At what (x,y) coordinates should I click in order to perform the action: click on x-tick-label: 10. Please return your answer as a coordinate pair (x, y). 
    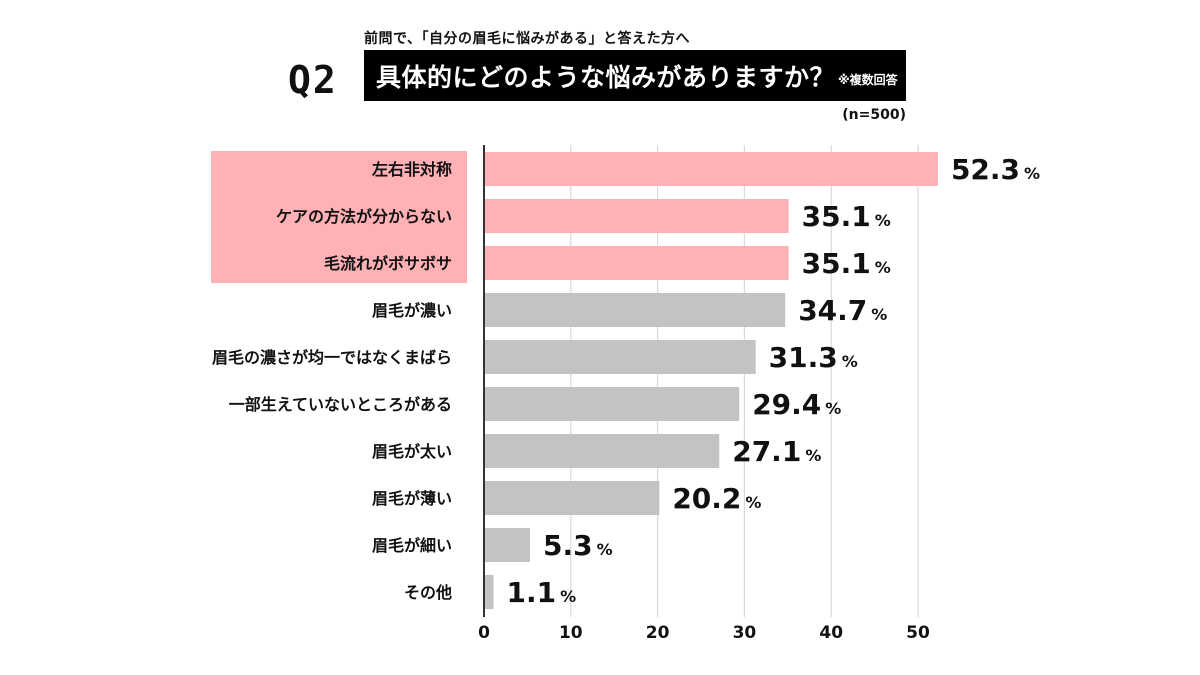
    Looking at the image, I should click on (571, 633).